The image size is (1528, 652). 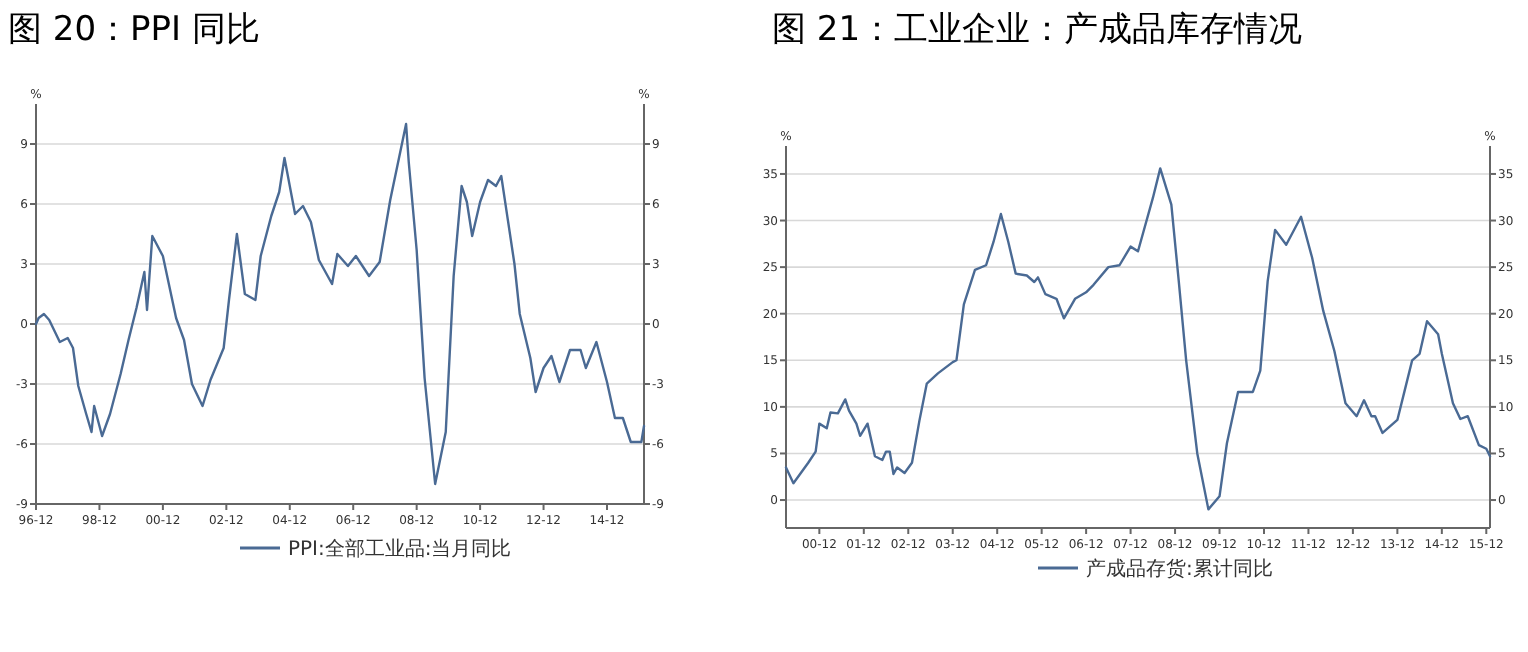 What do you see at coordinates (1179, 569) in the screenshot?
I see `legend-label: 产成品存货:累计同比` at bounding box center [1179, 569].